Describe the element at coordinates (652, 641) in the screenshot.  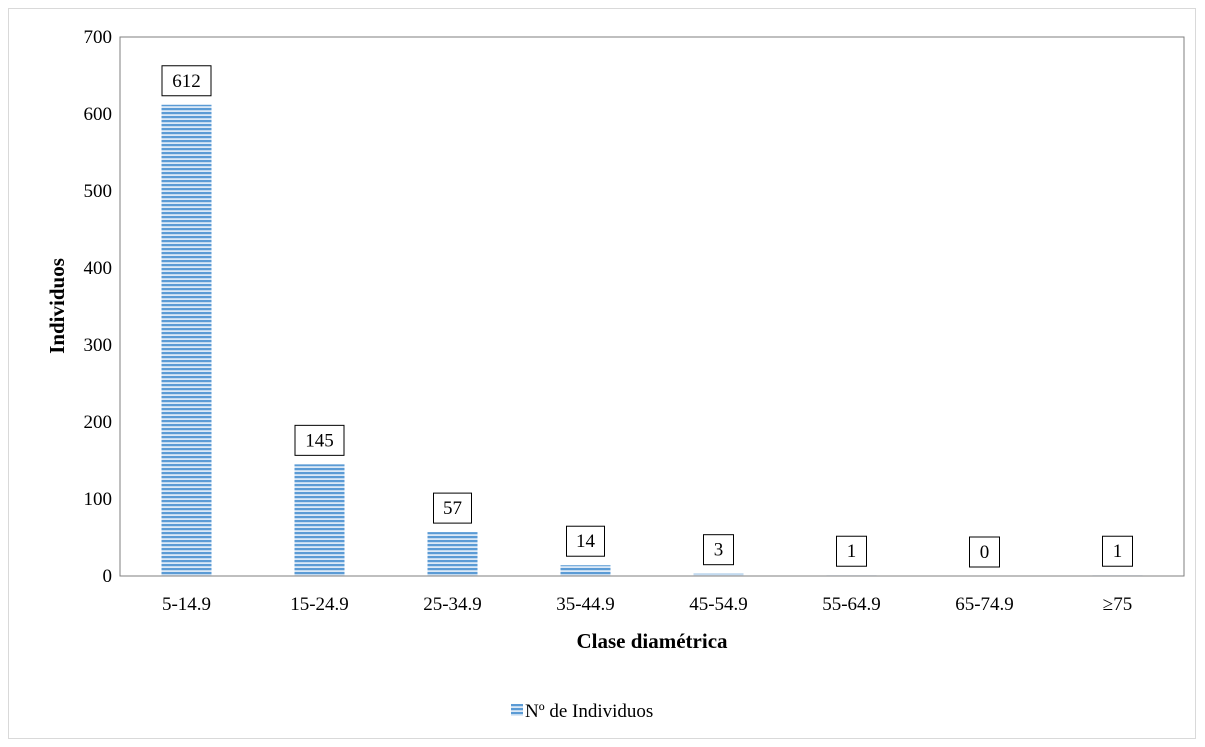
I see `x-axis-title: Clase diamétrica` at that location.